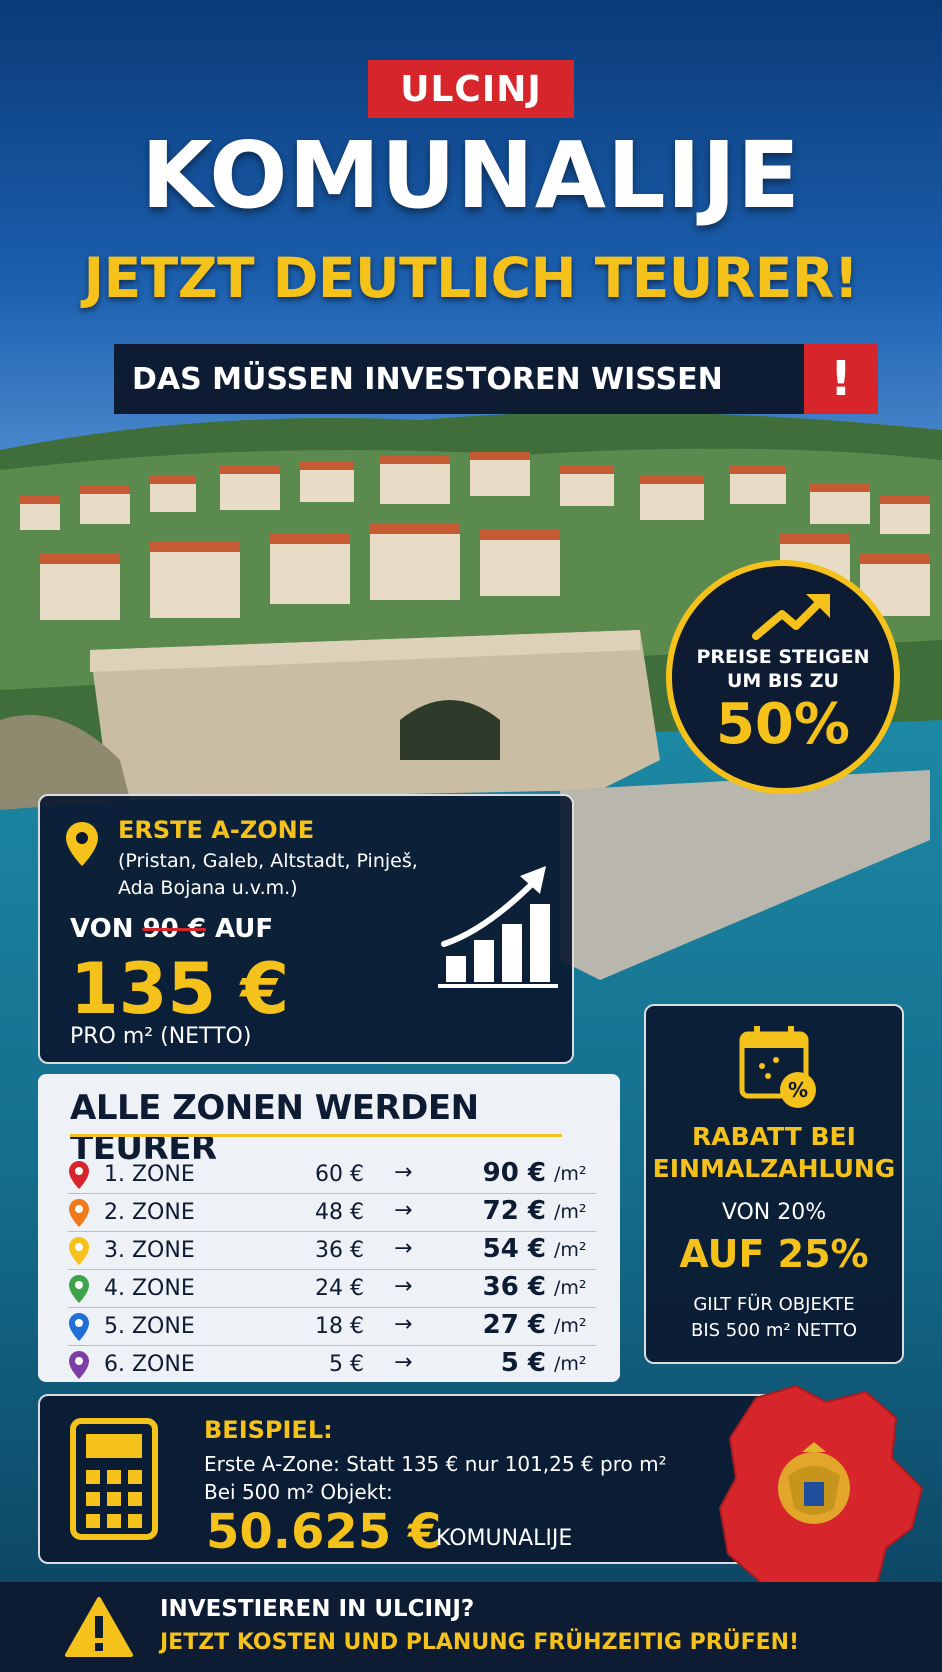 The width and height of the screenshot is (942, 1672). I want to click on zone-new-price: 5 €, so click(523, 1363).